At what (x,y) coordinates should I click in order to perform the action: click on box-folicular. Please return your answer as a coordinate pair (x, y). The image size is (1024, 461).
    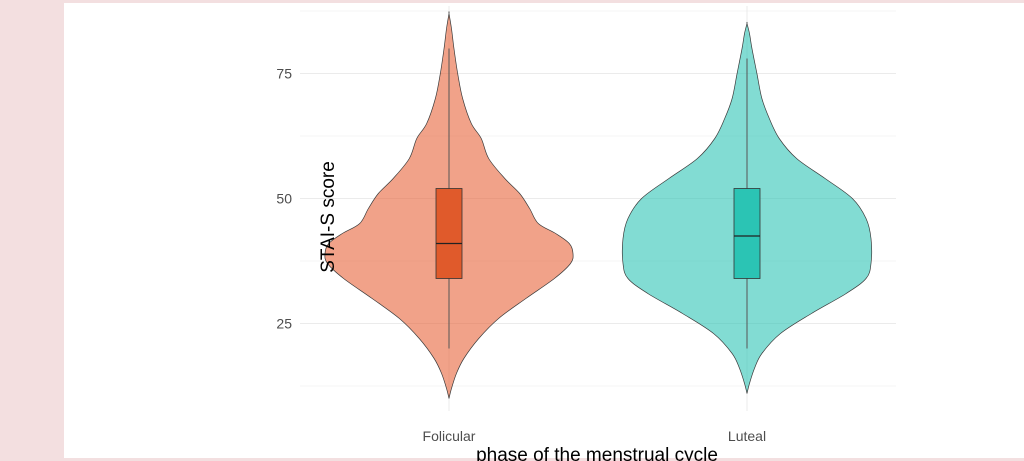
    Looking at the image, I should click on (449, 233).